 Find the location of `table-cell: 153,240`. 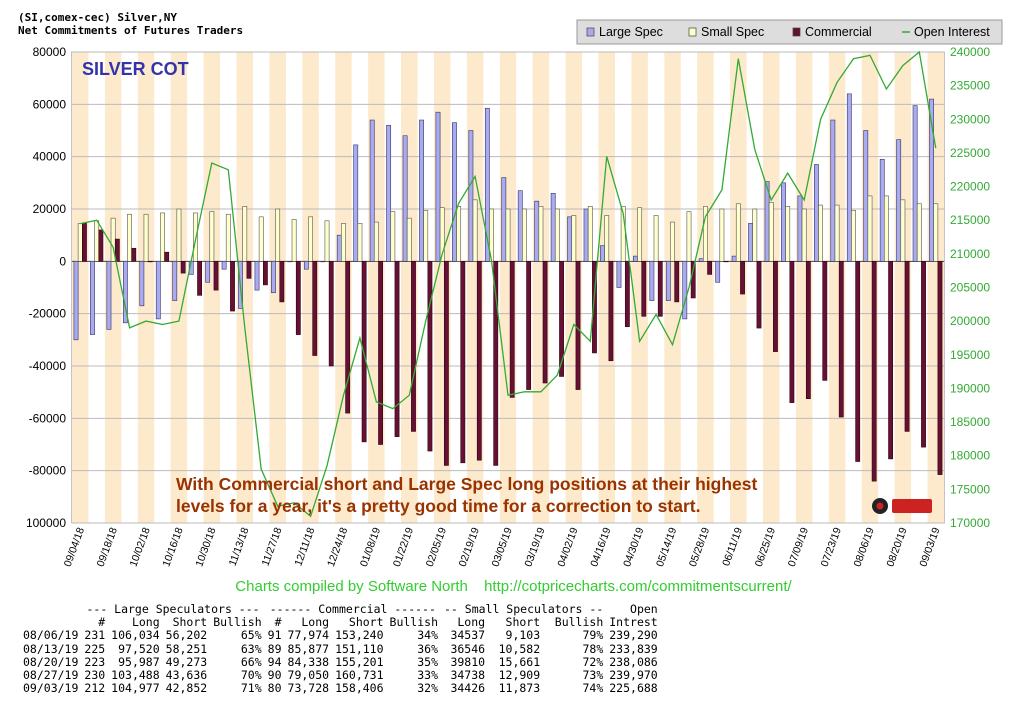

table-cell: 153,240 is located at coordinates (359, 635).